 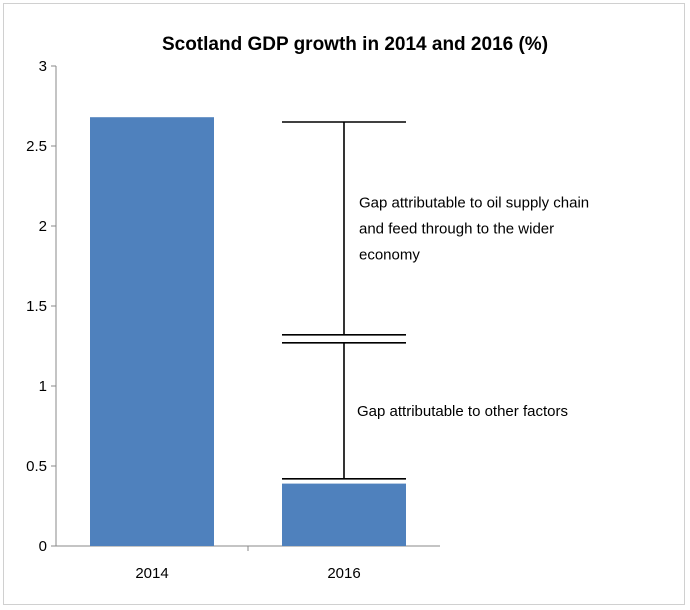 What do you see at coordinates (43, 66) in the screenshot?
I see `y-tick-label: 3` at bounding box center [43, 66].